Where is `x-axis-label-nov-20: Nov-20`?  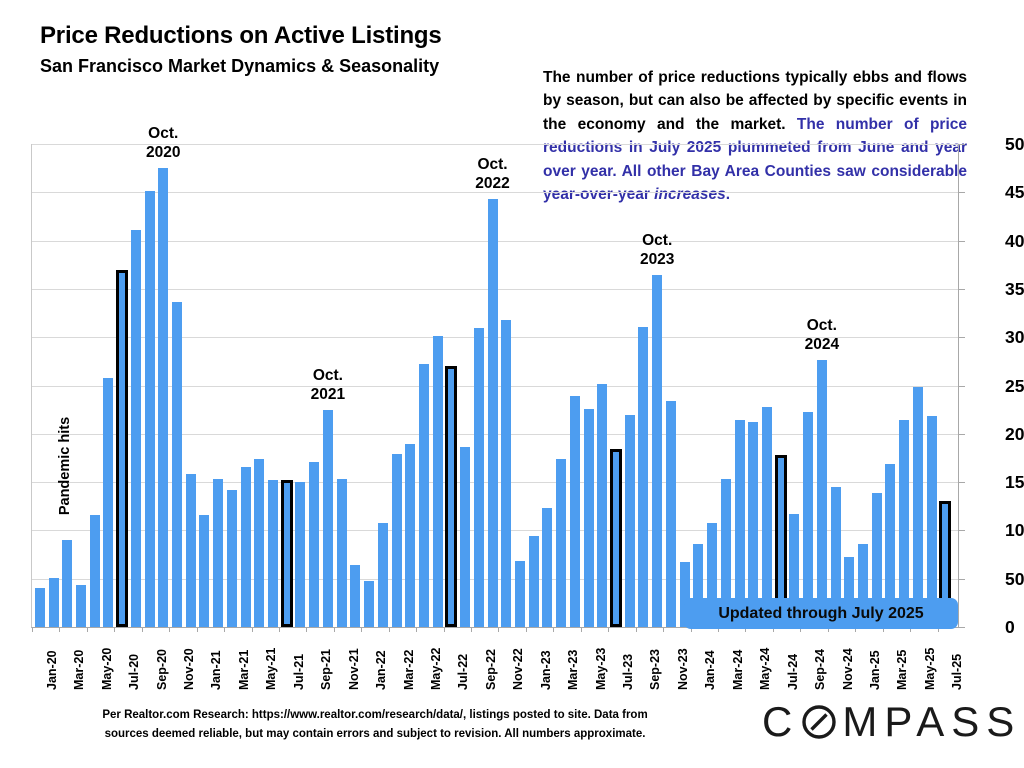 x-axis-label-nov-20: Nov-20 is located at coordinates (189, 669).